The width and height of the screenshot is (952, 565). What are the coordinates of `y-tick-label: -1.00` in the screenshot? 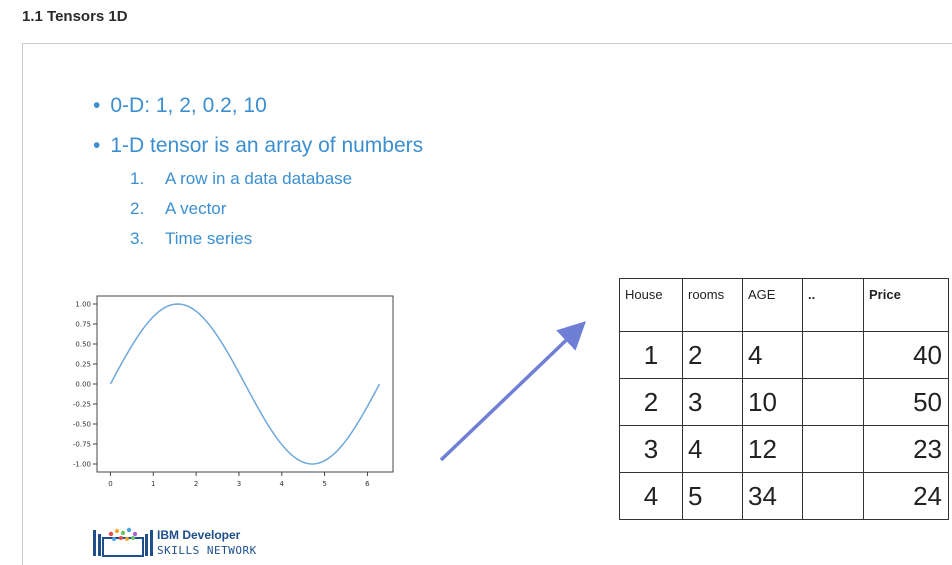 It's located at (82, 465).